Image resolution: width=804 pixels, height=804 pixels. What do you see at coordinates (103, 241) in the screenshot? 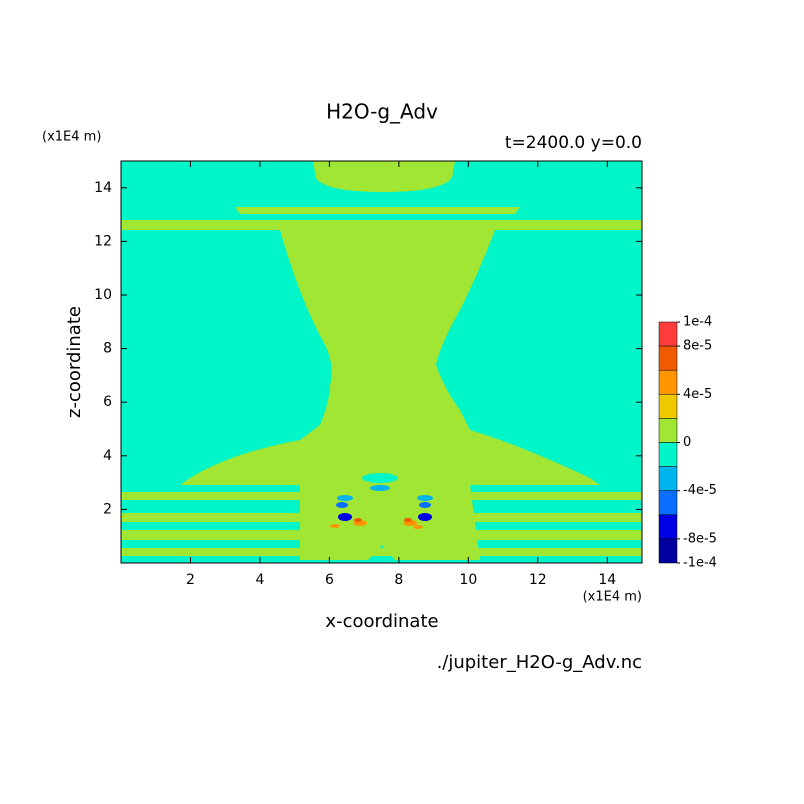
I see `y-tick-label: 12` at bounding box center [103, 241].